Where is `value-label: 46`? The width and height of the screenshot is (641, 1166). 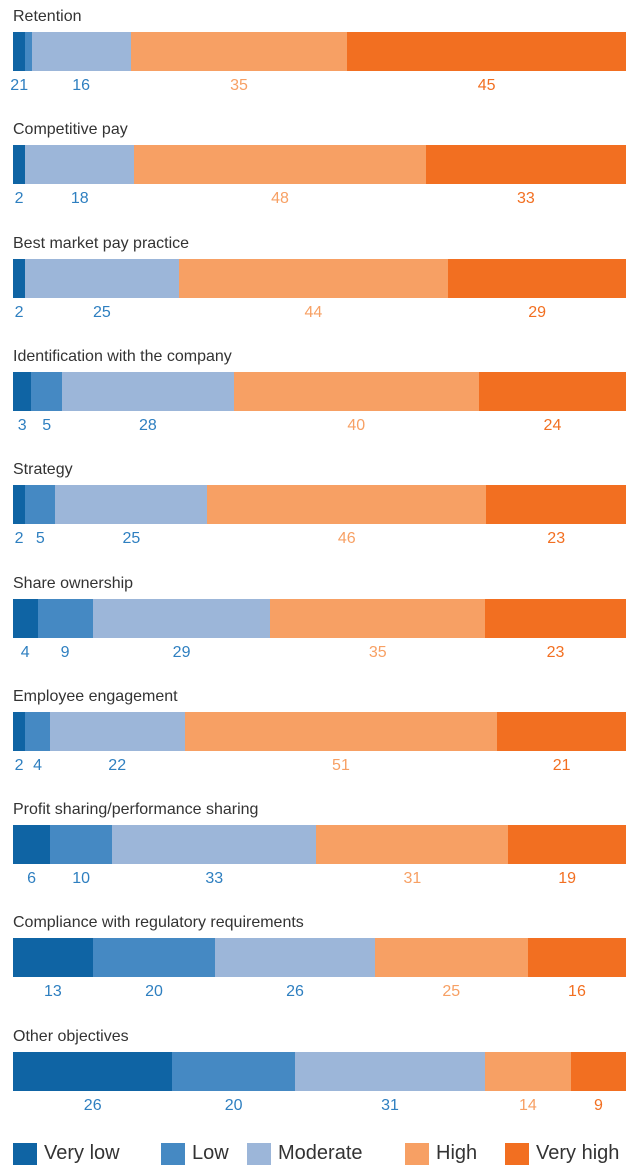
value-label: 46 is located at coordinates (346, 539).